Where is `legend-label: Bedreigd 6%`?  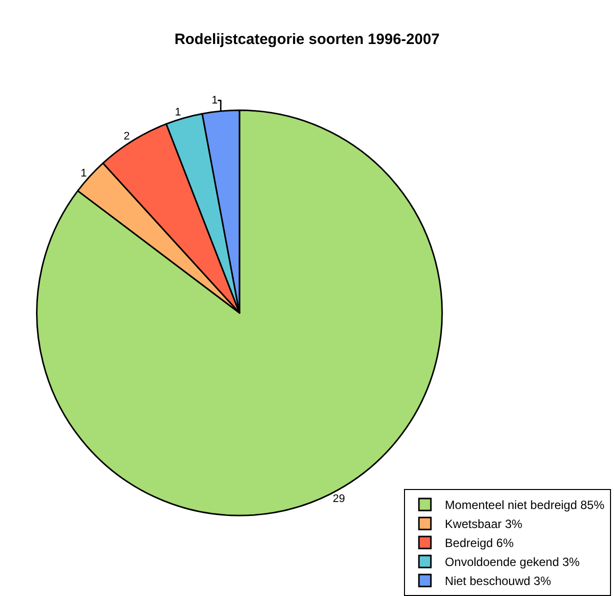
legend-label: Bedreigd 6% is located at coordinates (479, 543).